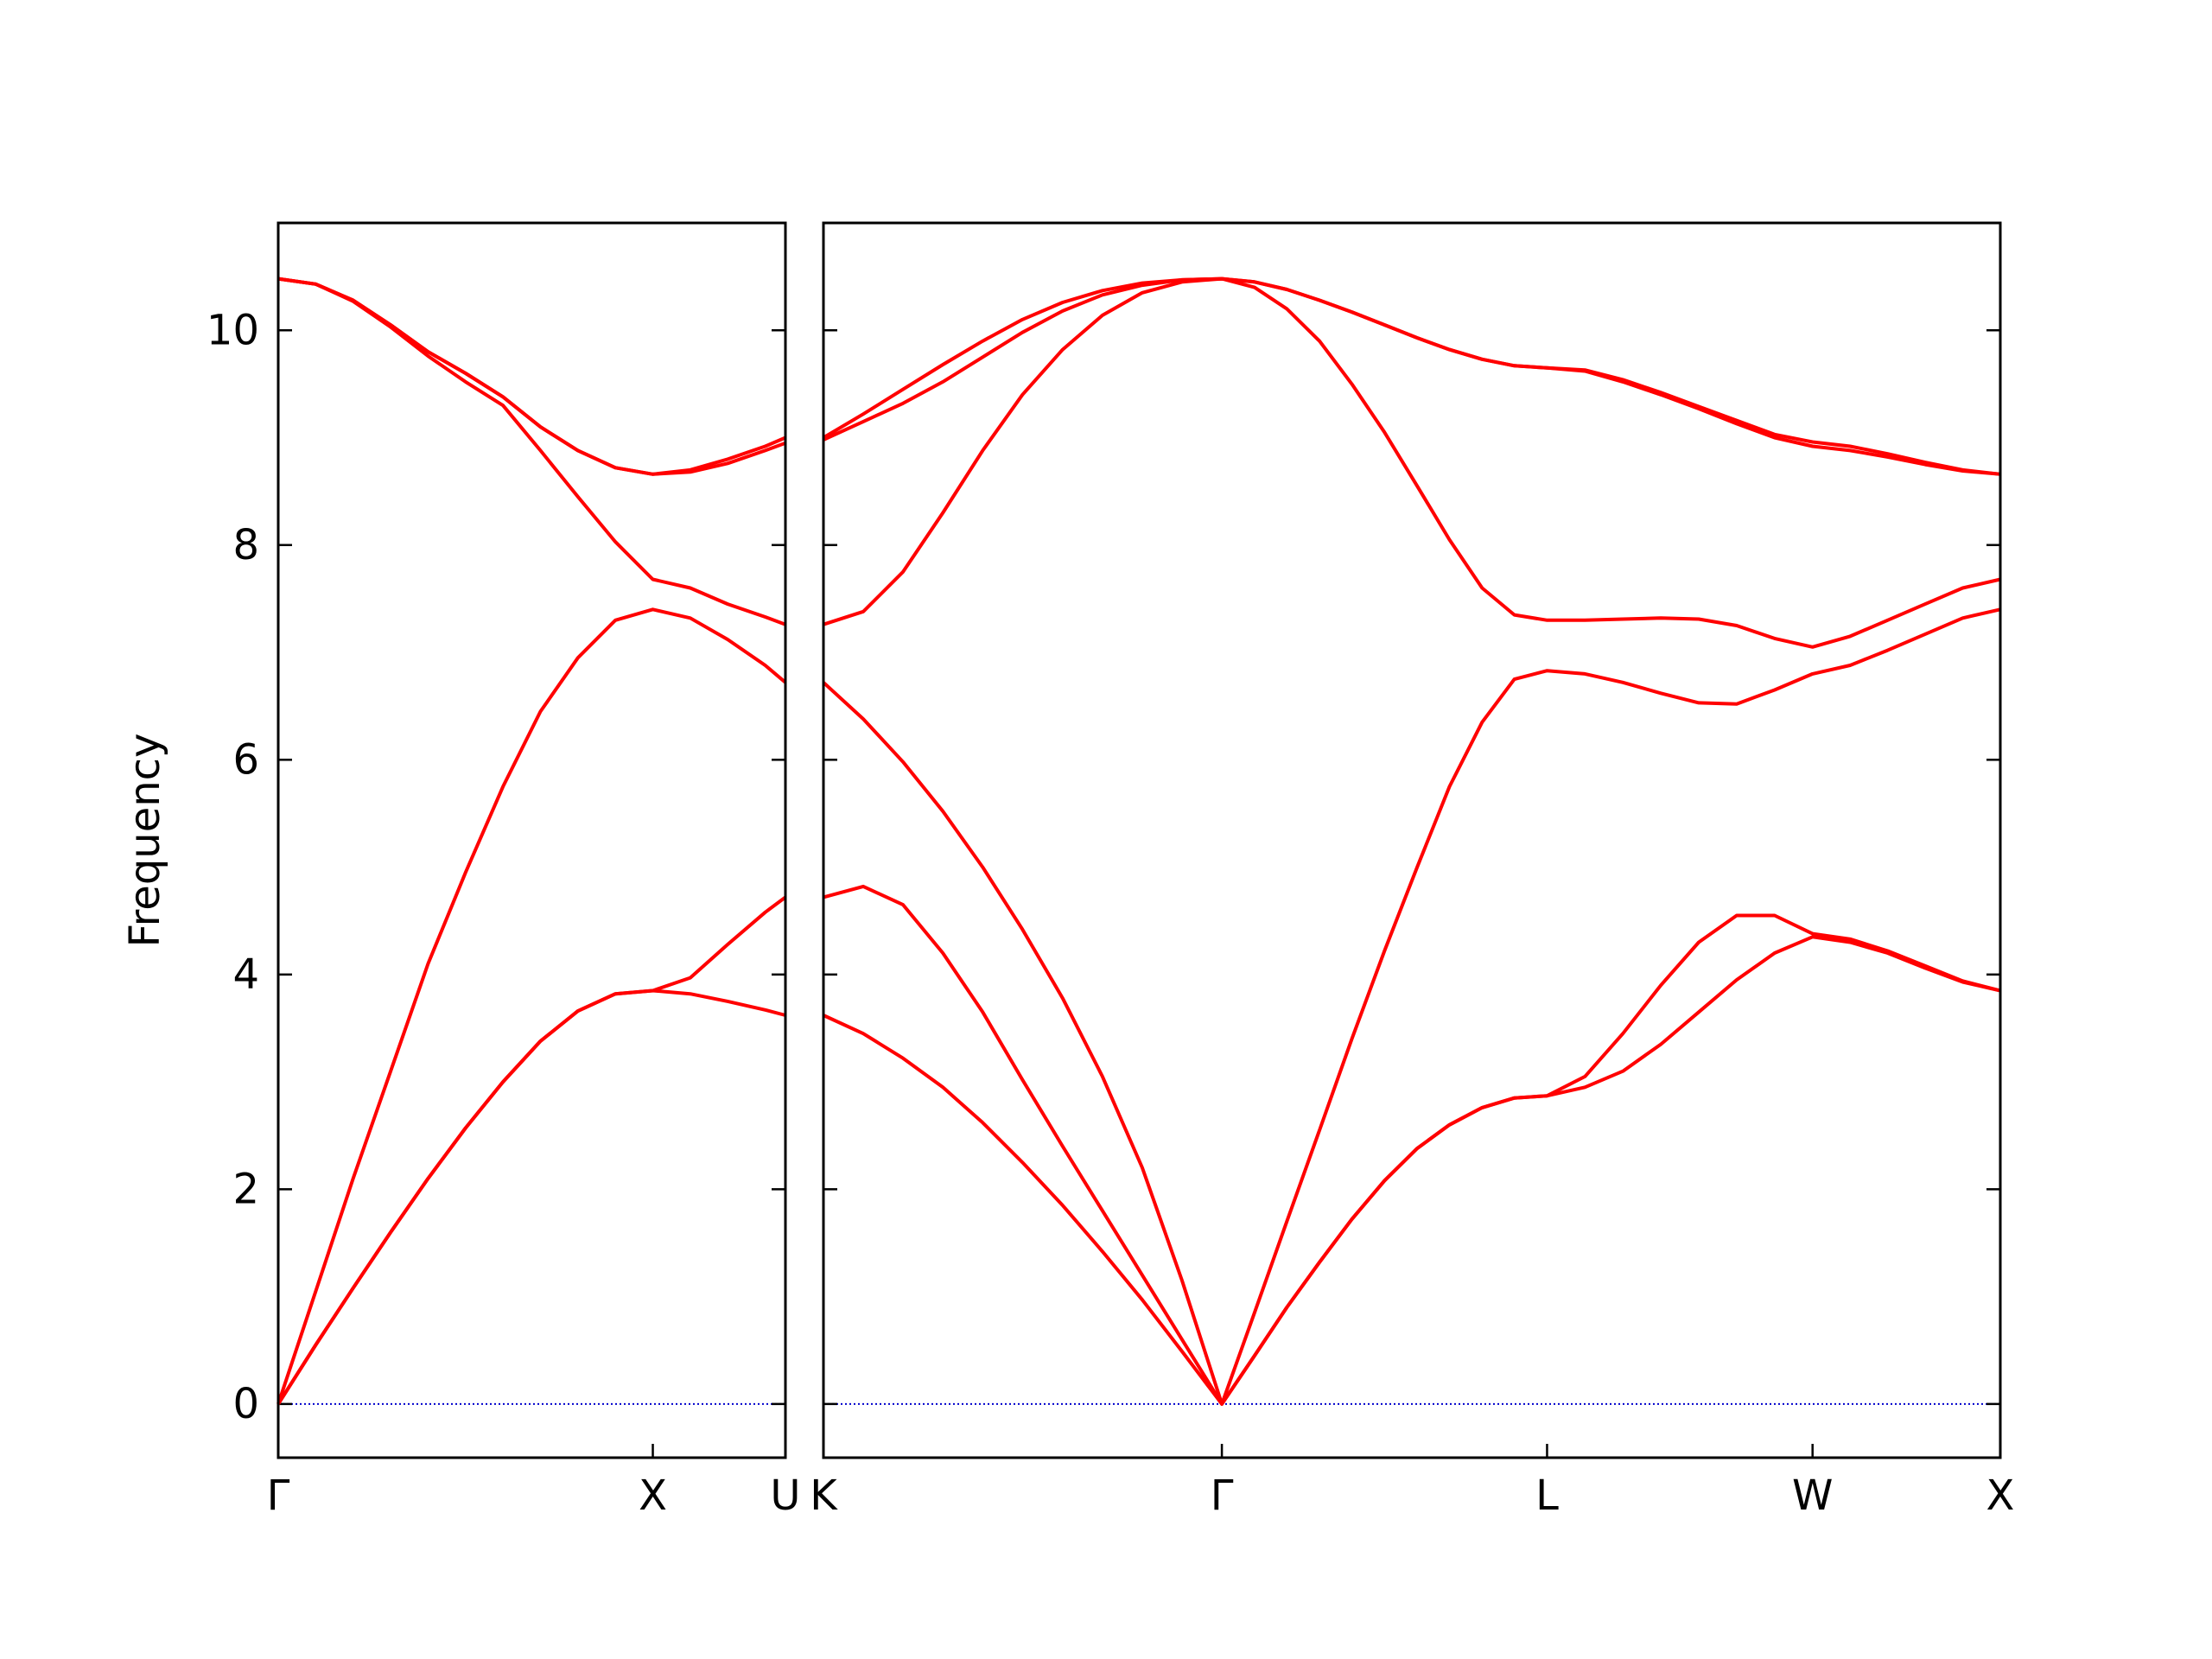 The height and width of the screenshot is (1659, 2212). Describe the element at coordinates (1547, 1495) in the screenshot. I see `x-tick-label: L` at that location.